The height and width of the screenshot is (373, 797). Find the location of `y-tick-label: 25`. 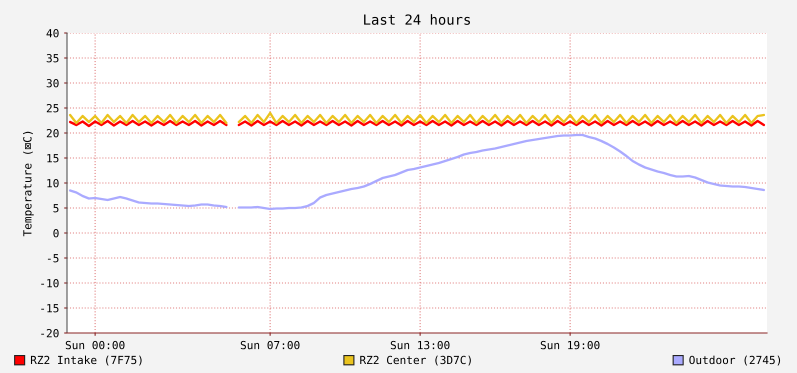

y-tick-label: 25 is located at coordinates (52, 108).